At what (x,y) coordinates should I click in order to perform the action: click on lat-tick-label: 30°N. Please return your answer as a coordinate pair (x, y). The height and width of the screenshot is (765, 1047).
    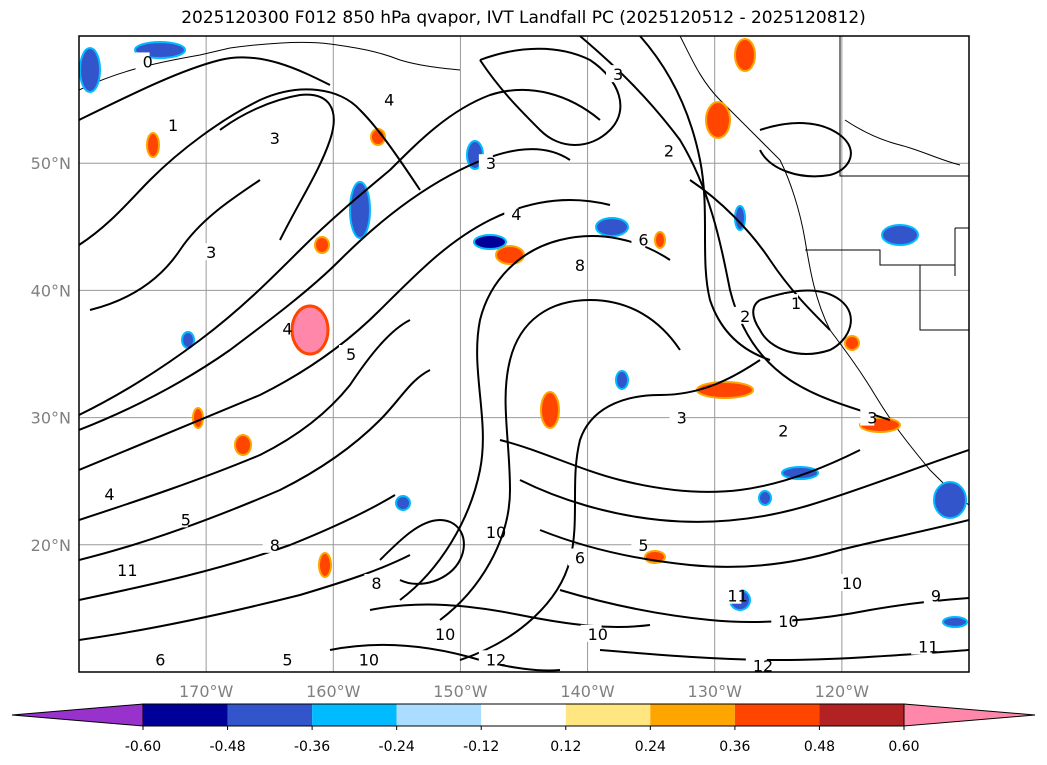
    Looking at the image, I should click on (51, 418).